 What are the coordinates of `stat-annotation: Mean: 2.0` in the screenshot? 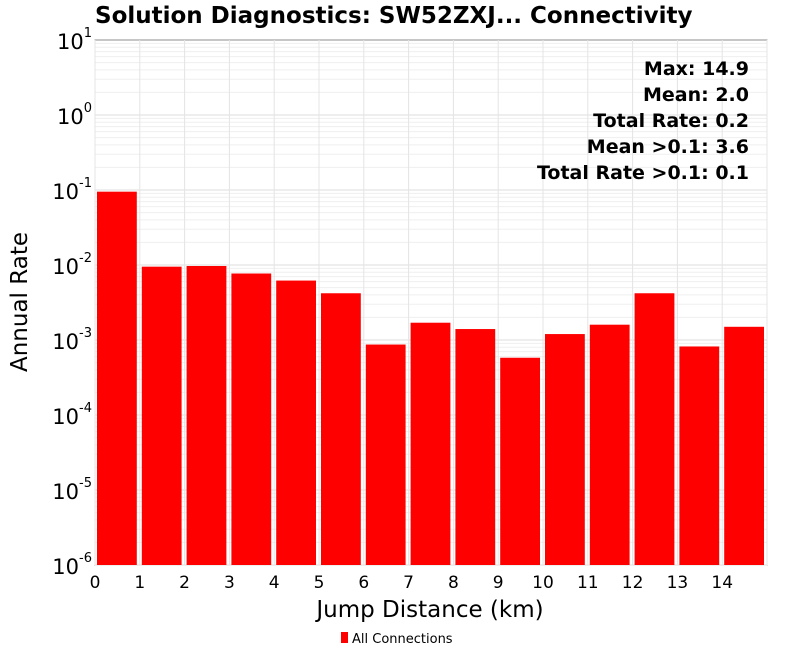 It's located at (696, 95).